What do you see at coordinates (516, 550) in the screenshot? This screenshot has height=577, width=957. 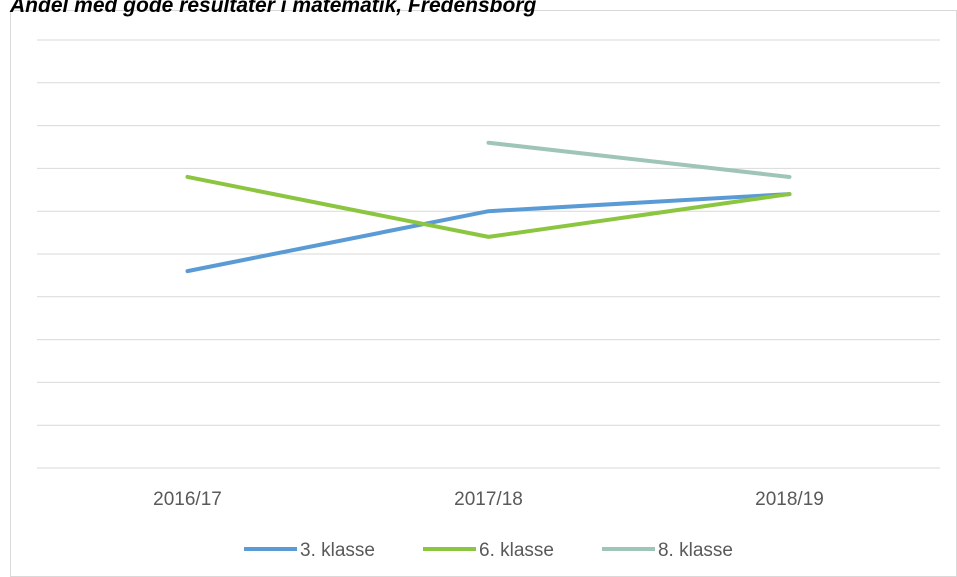 I see `legend-label: 6. klasse` at bounding box center [516, 550].